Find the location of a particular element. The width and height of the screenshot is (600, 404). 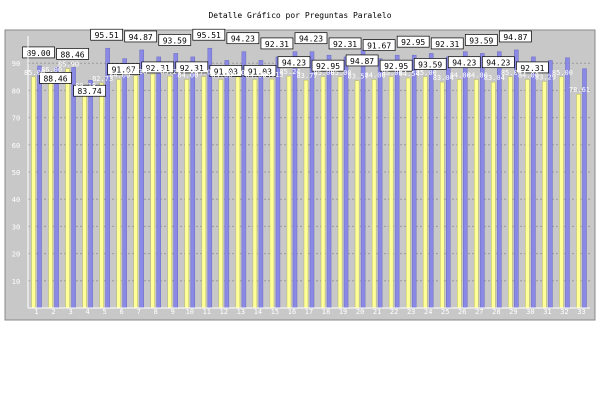

x-tick-label: 15 is located at coordinates (275, 312).